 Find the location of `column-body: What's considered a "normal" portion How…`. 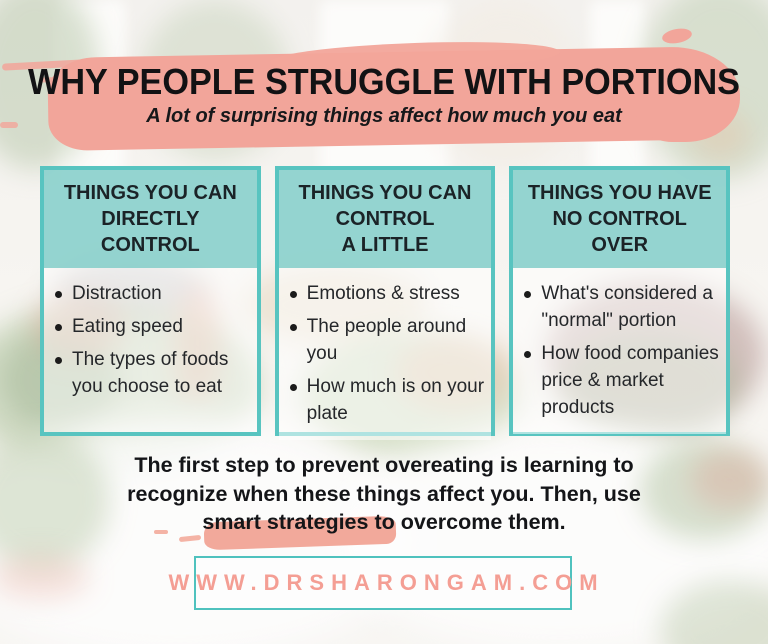

column-body: What's considered a "normal" portion How… is located at coordinates (620, 351).